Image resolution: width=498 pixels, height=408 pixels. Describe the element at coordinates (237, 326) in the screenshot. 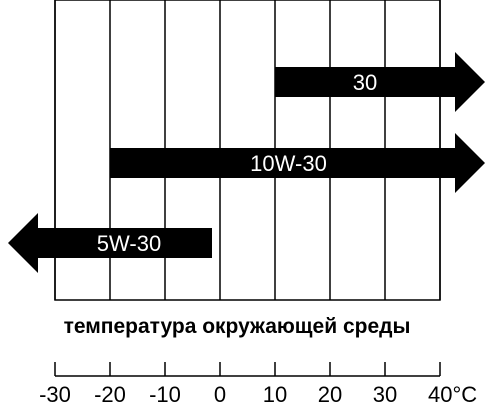

I see `axis-caption: температура окружающей среды` at that location.